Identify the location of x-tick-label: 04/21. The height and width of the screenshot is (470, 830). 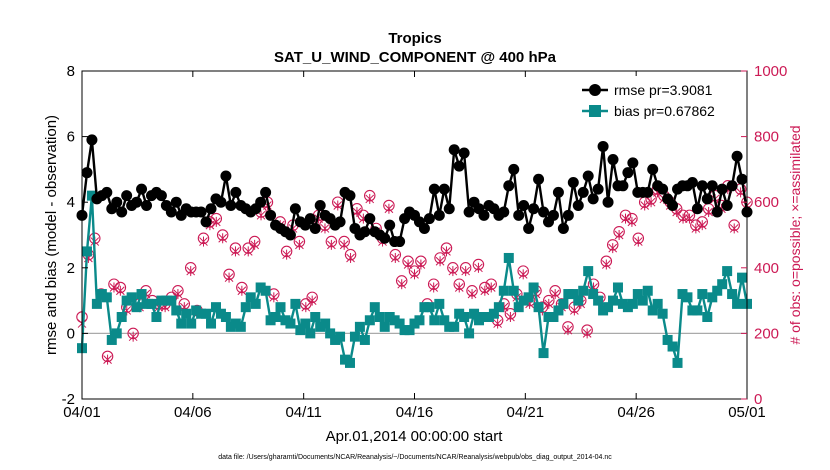
(526, 412).